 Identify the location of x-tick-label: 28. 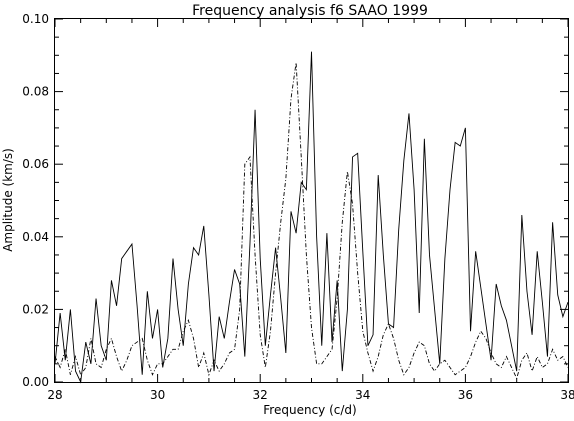
(54, 395).